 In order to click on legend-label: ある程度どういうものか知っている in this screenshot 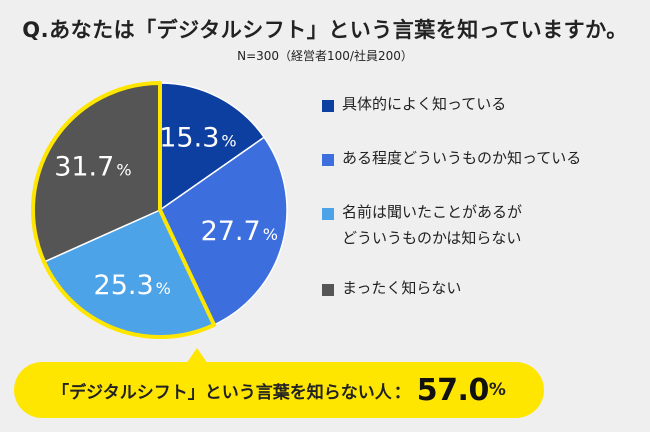, I will do `click(462, 158)`.